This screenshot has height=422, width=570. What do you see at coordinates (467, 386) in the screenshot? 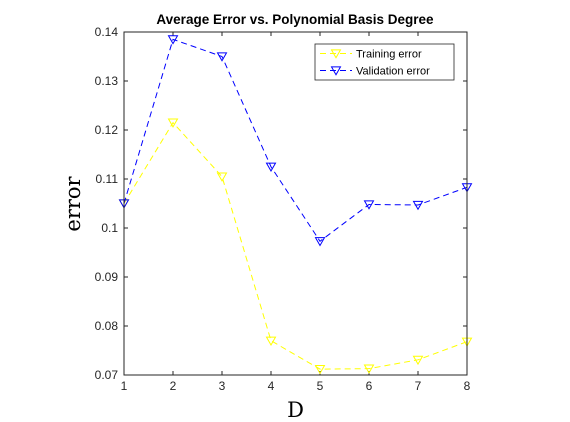
I see `x-tick-label: 8` at bounding box center [467, 386].